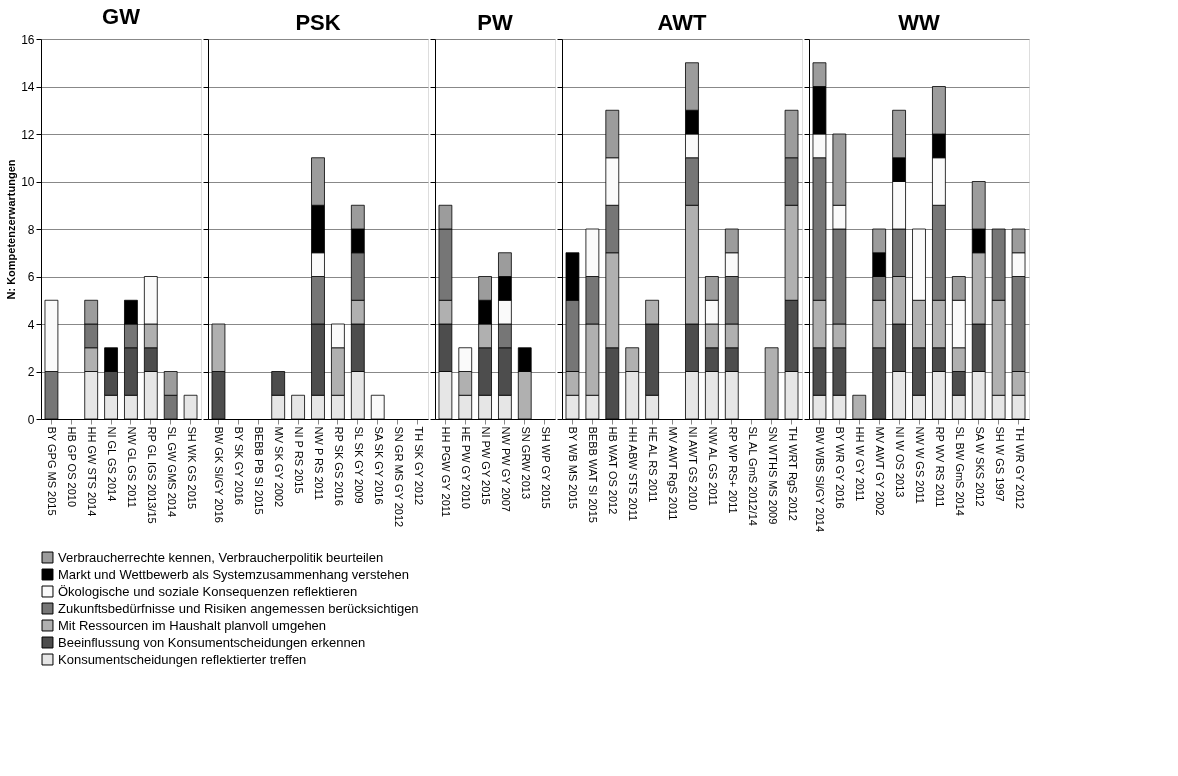  What do you see at coordinates (52, 471) in the screenshot?
I see `x-tick-label: BY GPG MS 2015` at bounding box center [52, 471].